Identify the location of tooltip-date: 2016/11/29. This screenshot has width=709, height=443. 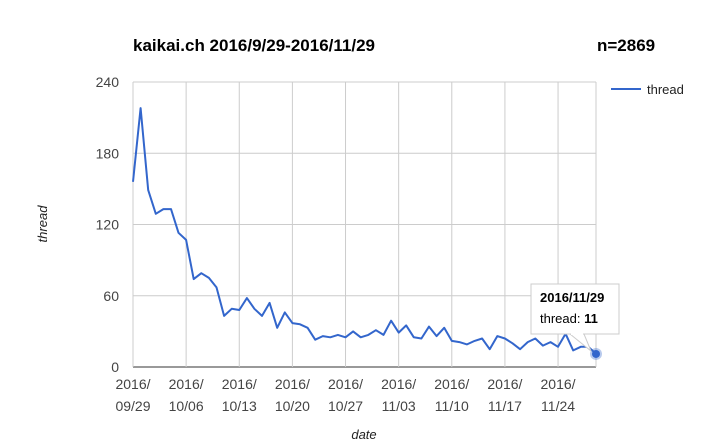
(572, 297).